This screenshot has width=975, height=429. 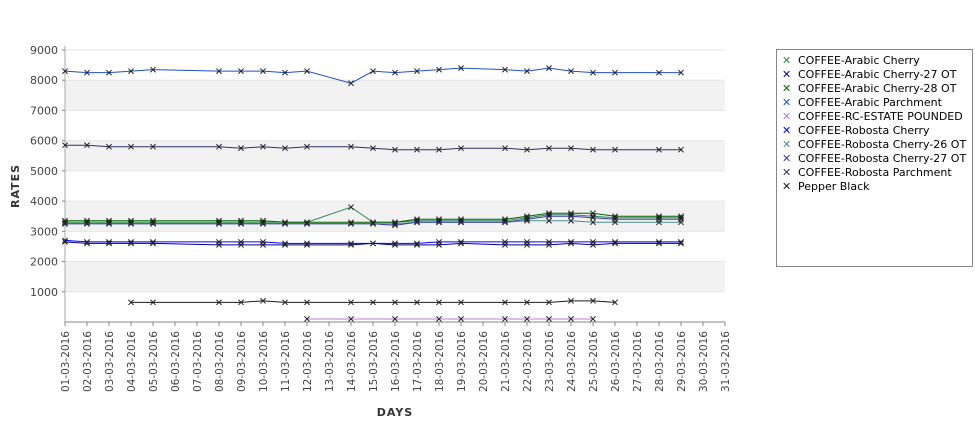 I want to click on y-axis-label: RATES, so click(x=15, y=186).